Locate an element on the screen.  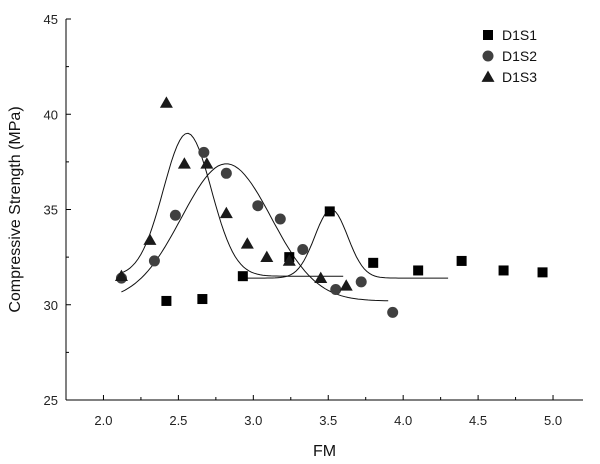
legend-marker-d1s1 is located at coordinates (488, 35).